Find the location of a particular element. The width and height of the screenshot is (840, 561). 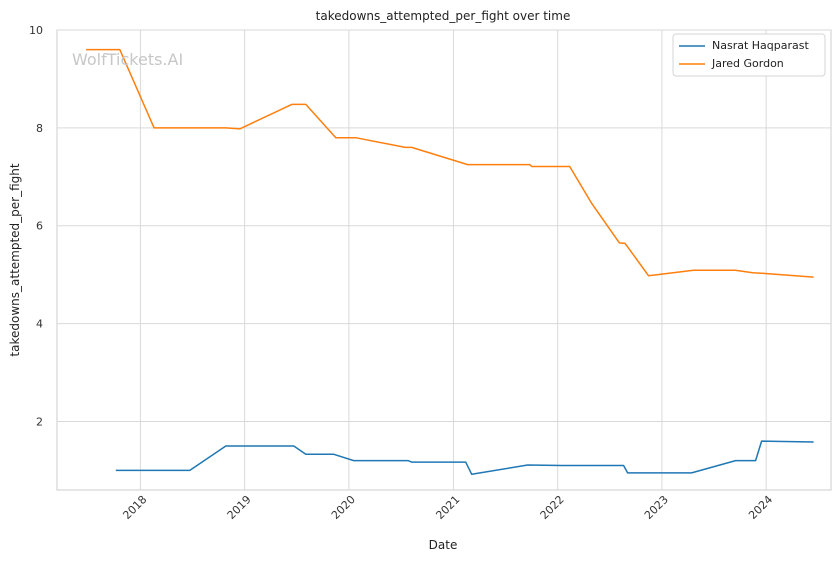

x-axis-label: Date is located at coordinates (443, 545).